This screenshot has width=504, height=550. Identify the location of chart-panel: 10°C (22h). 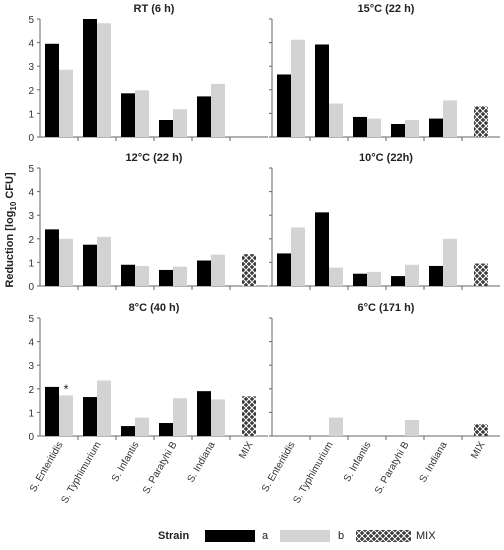
(384, 221).